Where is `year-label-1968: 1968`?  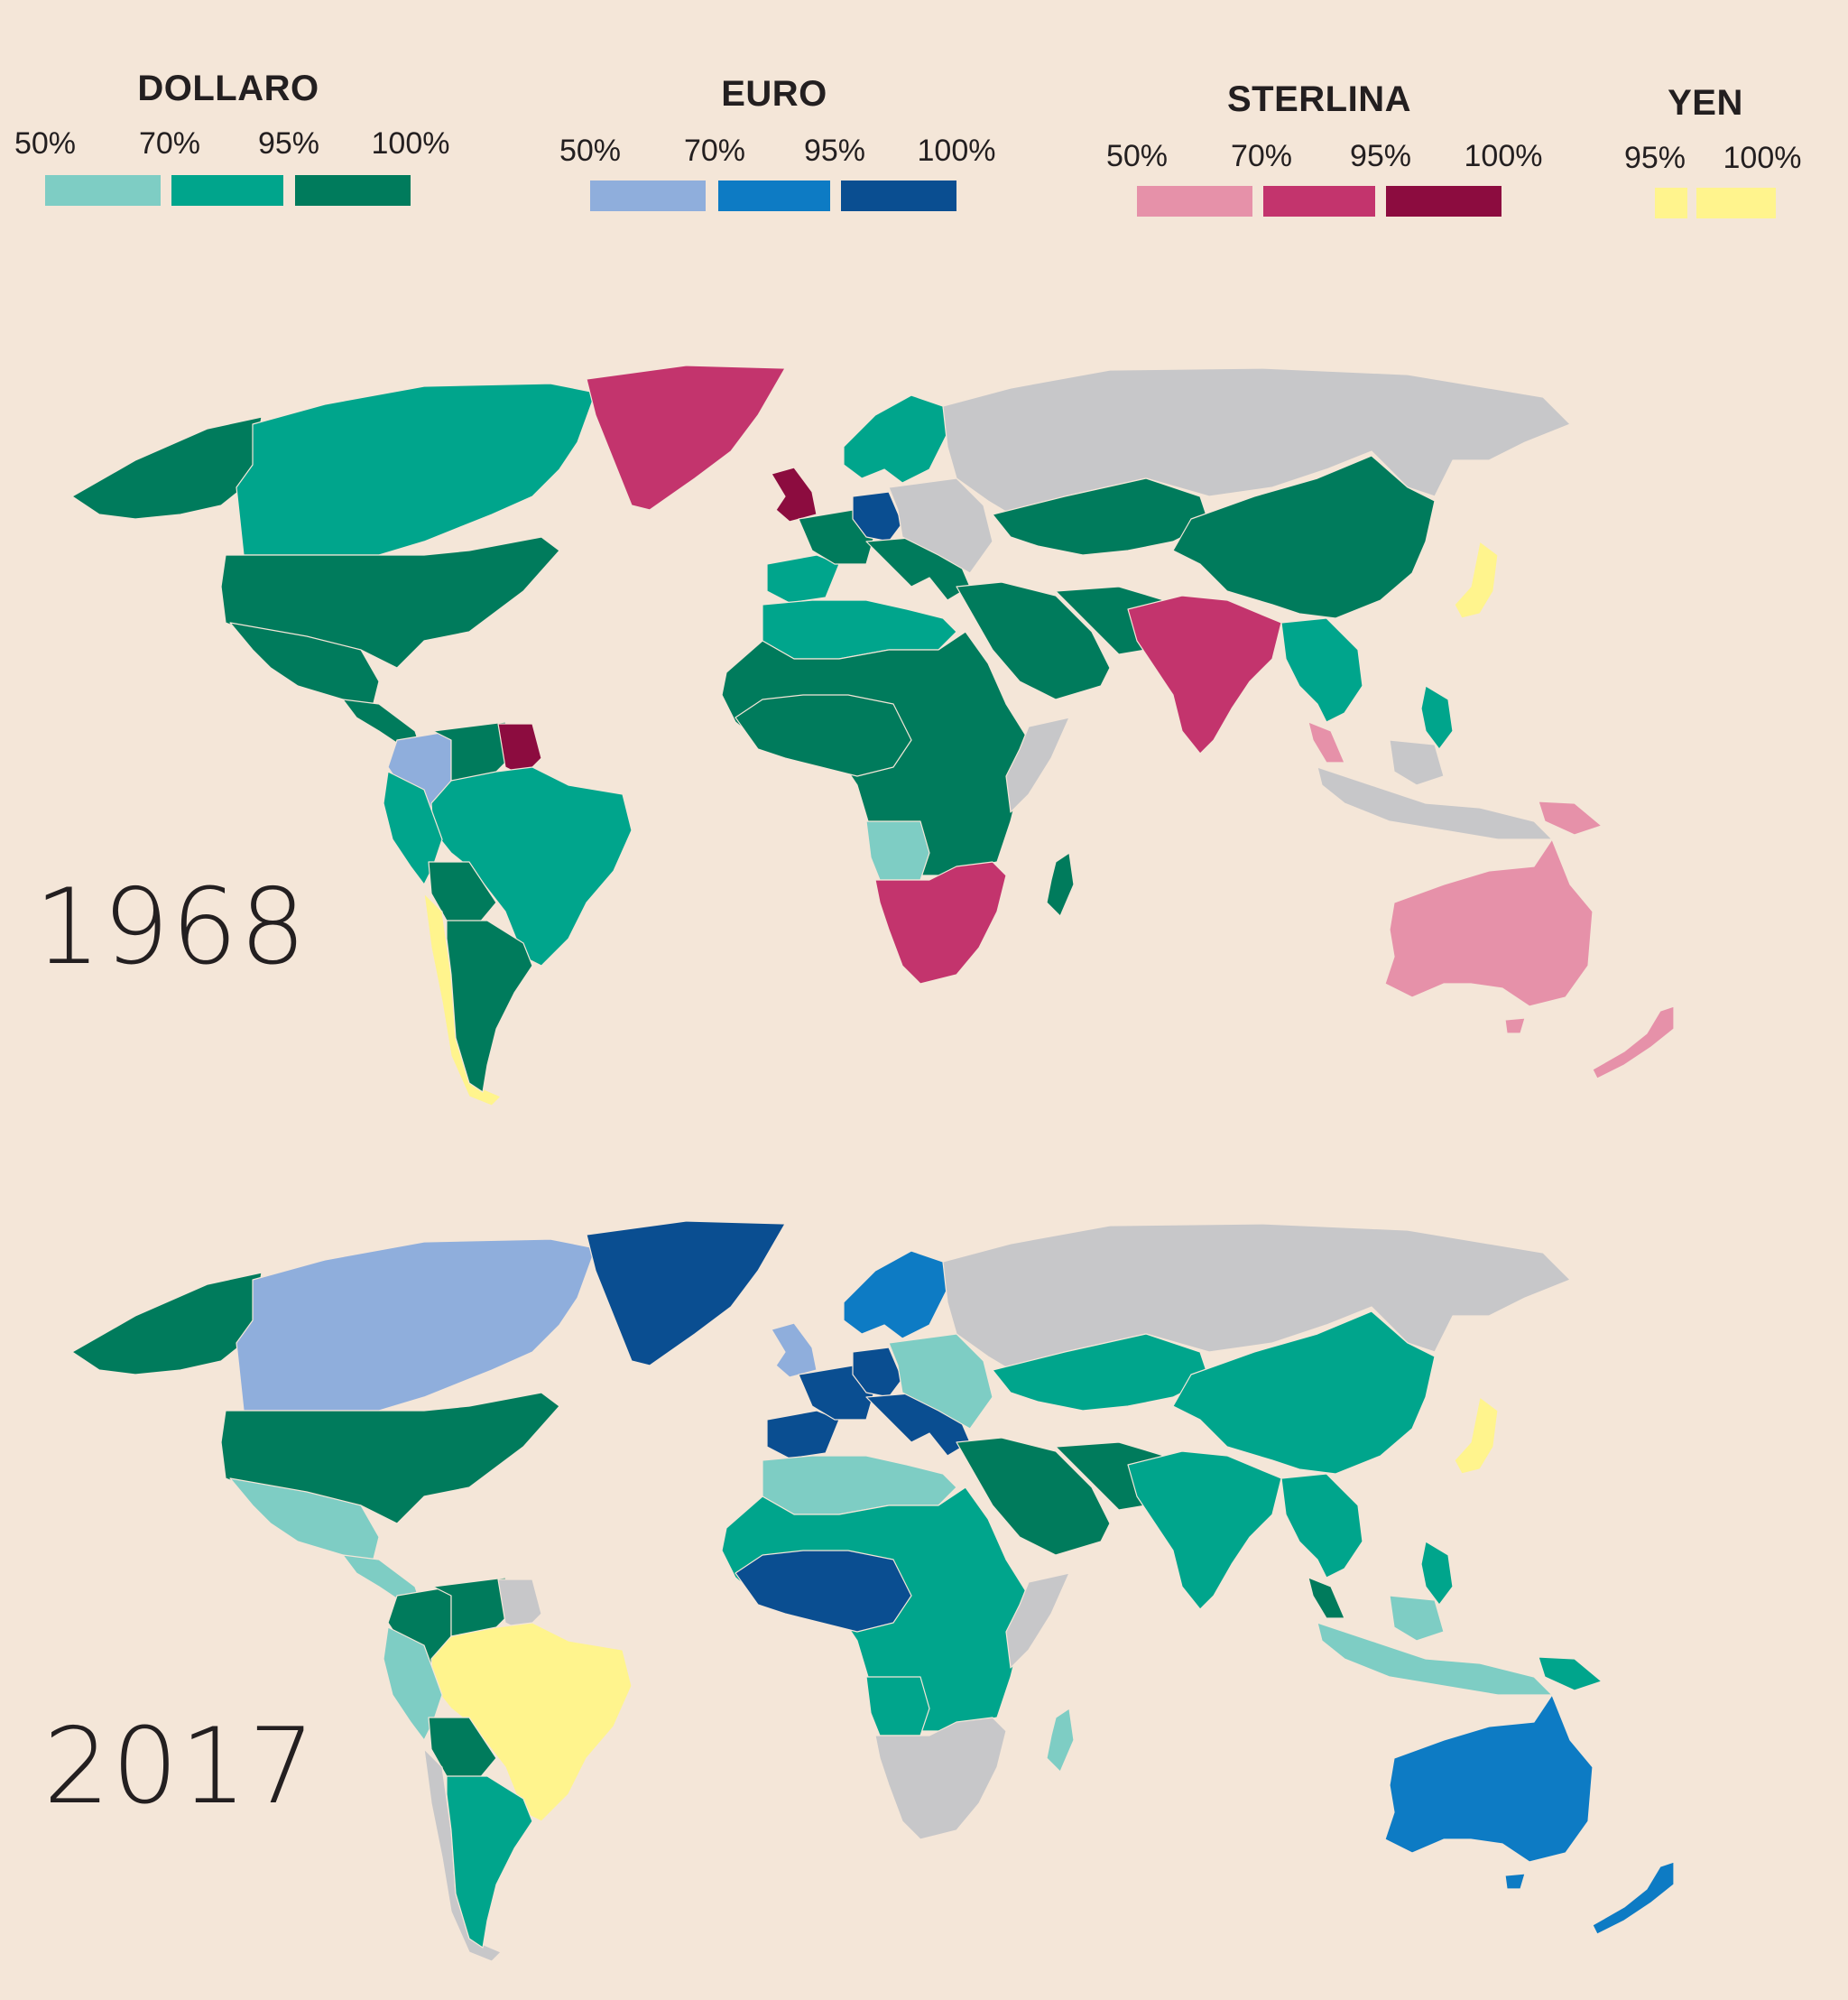 year-label-1968: 1968 is located at coordinates (171, 927).